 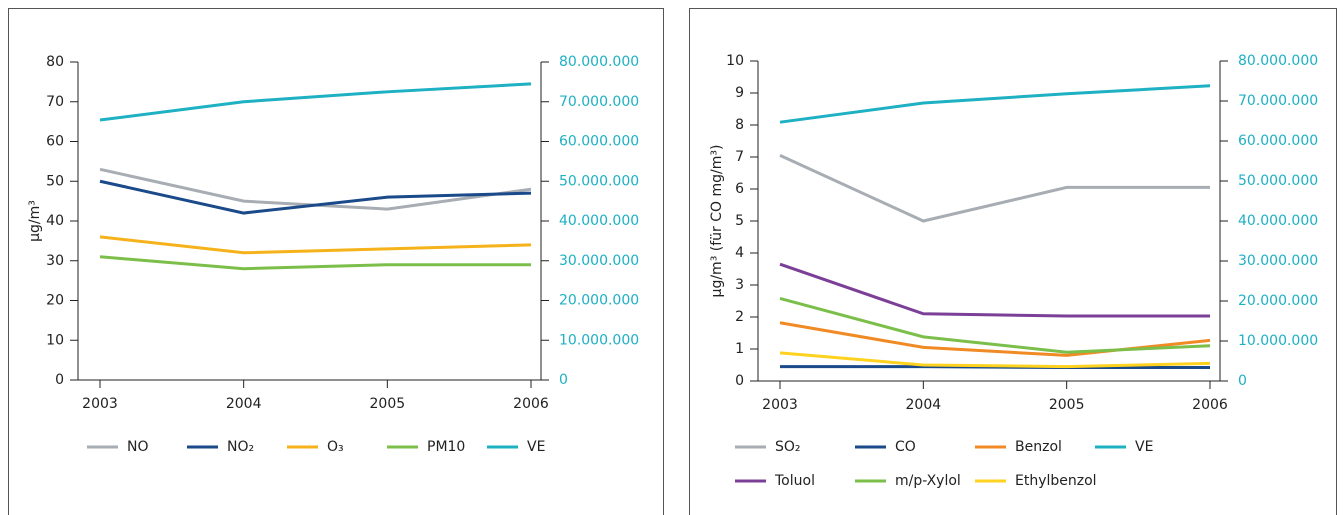 I want to click on y-tick-label: 70, so click(x=55, y=102).